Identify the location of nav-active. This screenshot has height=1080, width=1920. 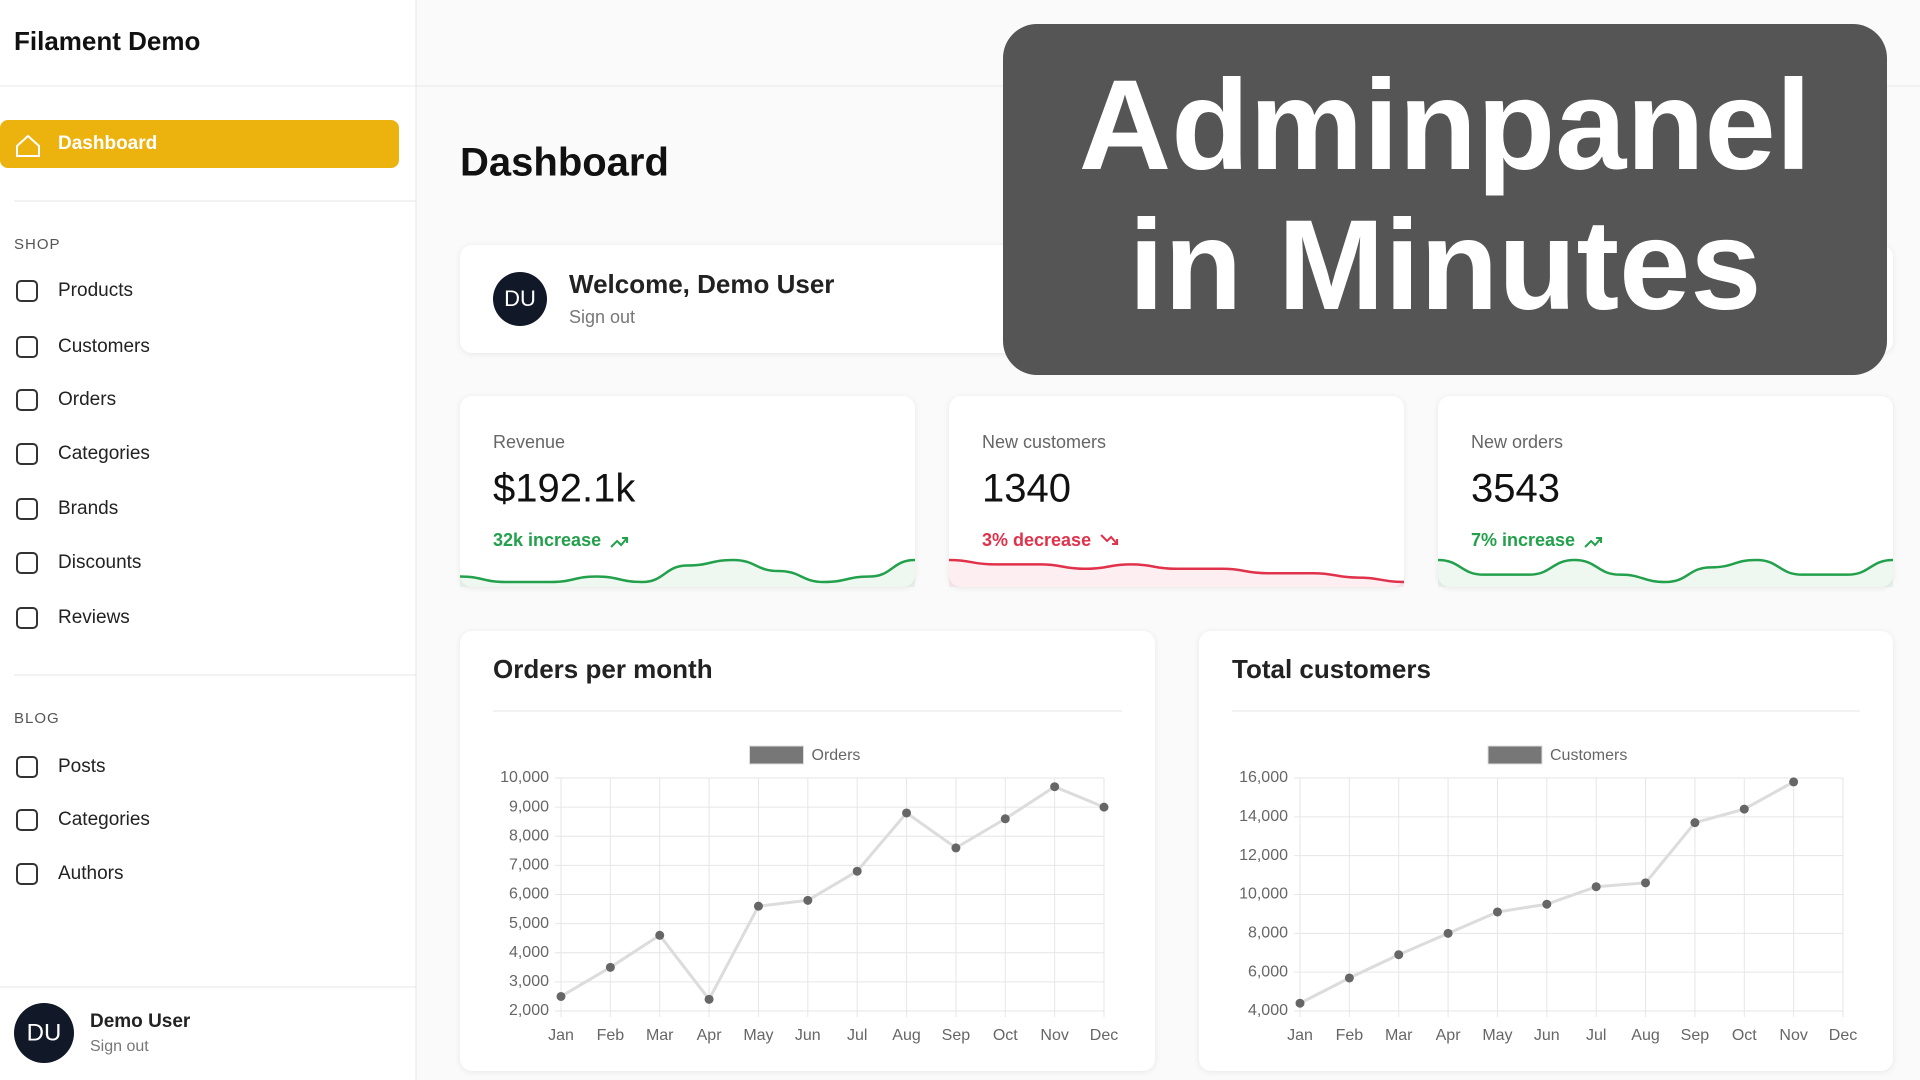
(199, 144).